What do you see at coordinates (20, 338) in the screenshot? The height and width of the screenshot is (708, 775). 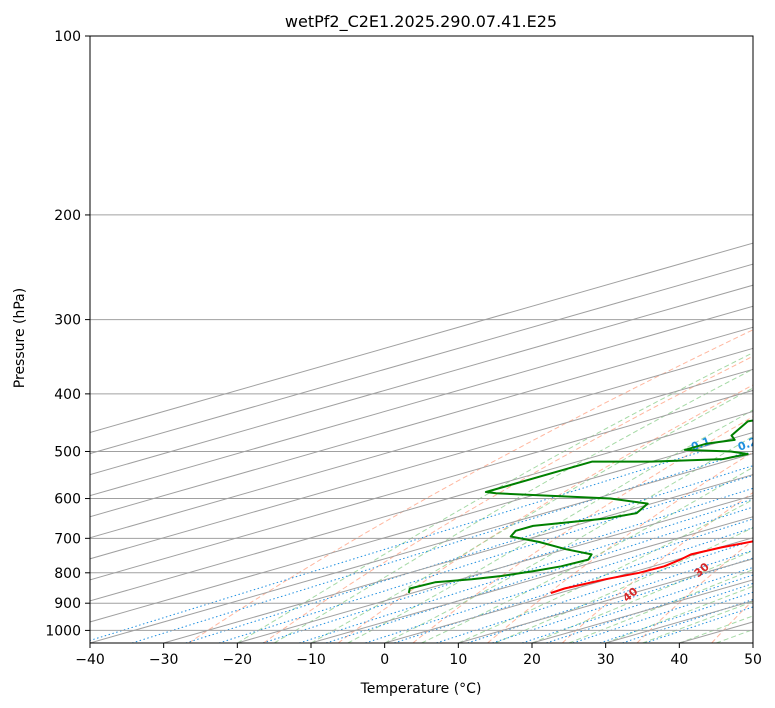 I see `y-axis-label: Pressure (hPa)` at bounding box center [20, 338].